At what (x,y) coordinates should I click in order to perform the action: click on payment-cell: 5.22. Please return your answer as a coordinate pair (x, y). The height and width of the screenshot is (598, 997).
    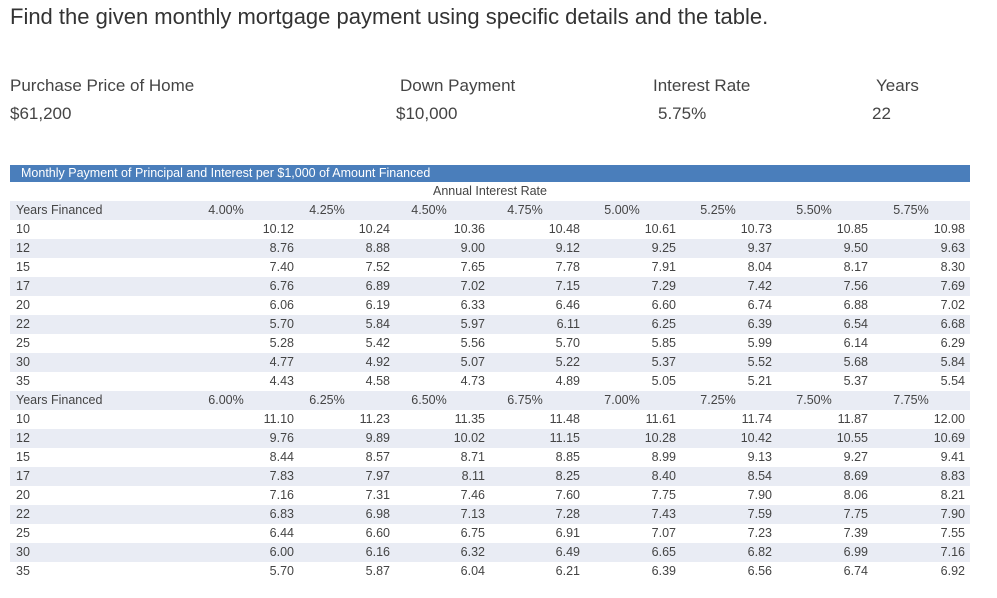
    Looking at the image, I should click on (567, 362).